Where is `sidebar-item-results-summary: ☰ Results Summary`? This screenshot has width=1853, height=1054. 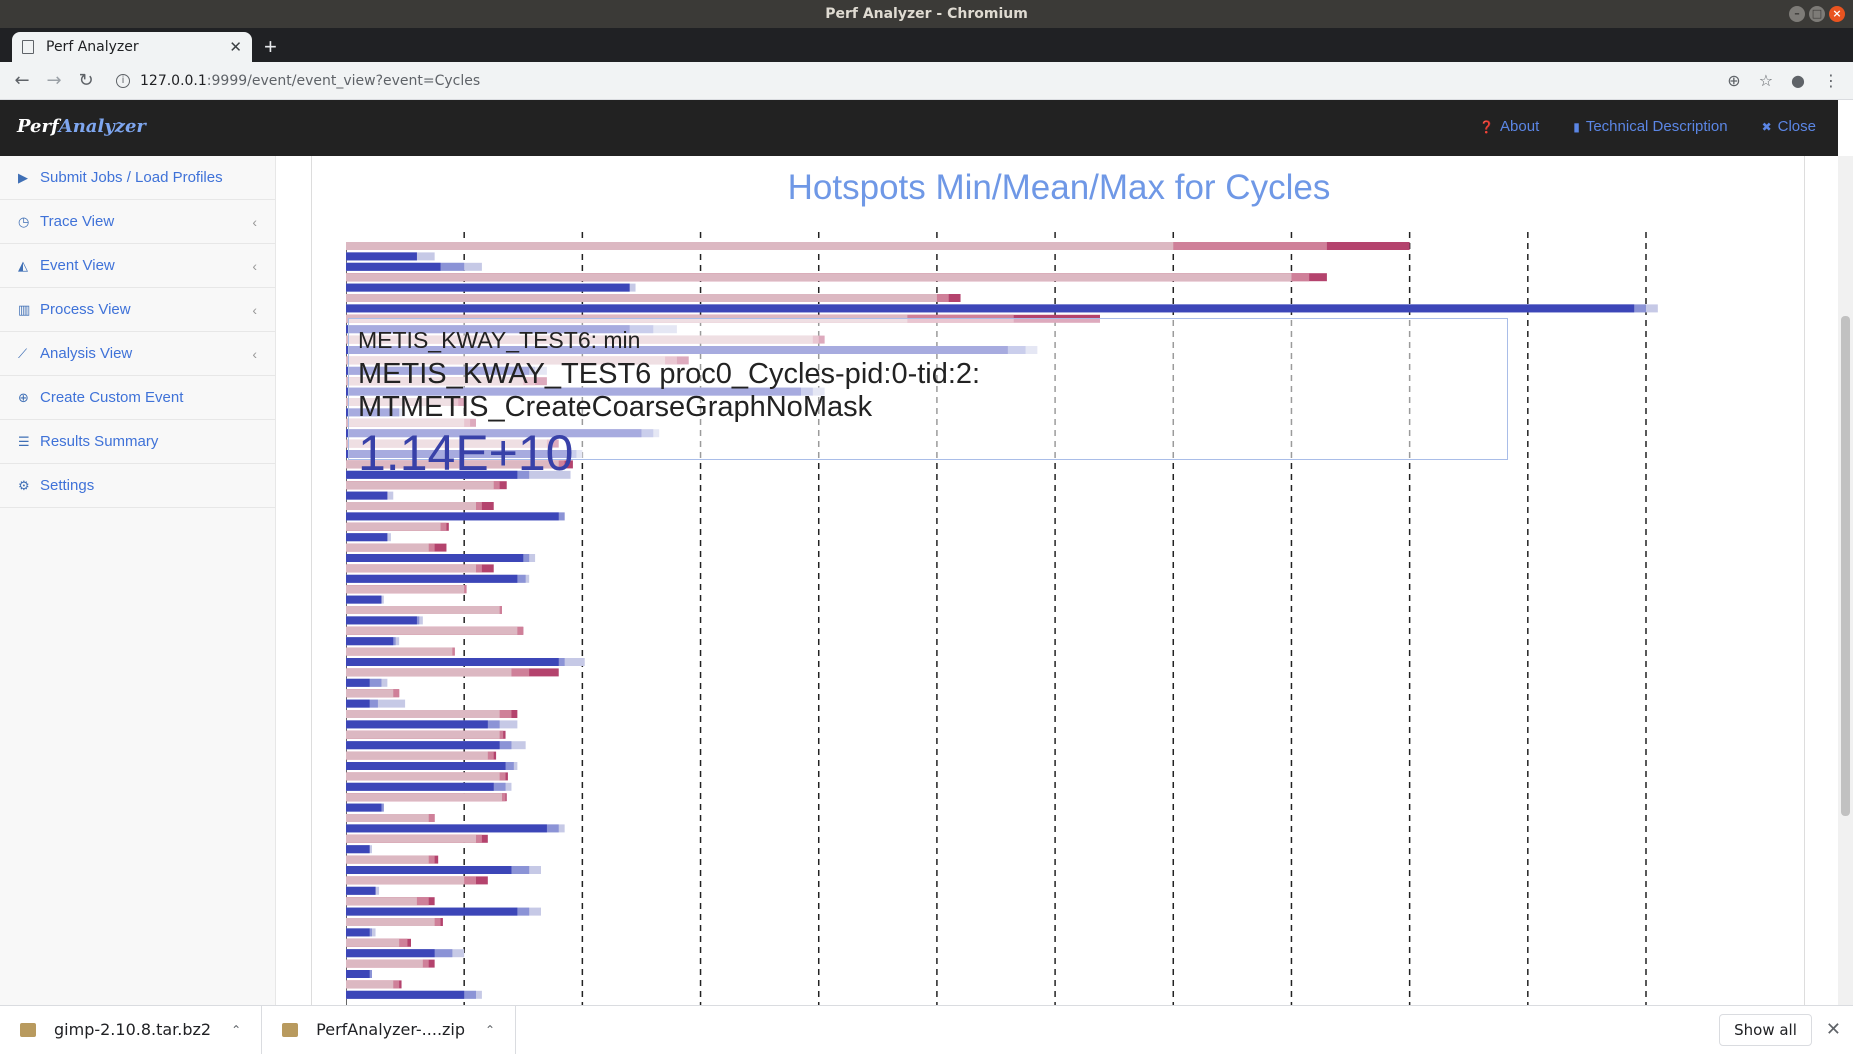
sidebar-item-results-summary: ☰ Results Summary is located at coordinates (137, 442).